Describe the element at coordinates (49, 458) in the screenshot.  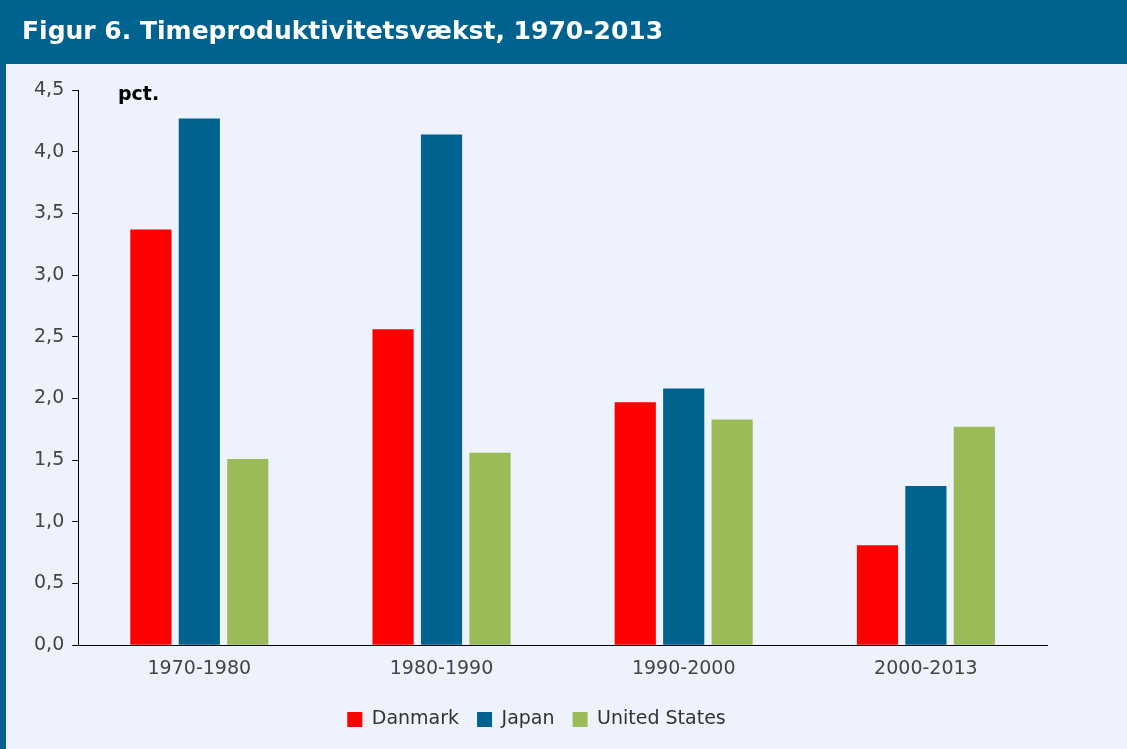
I see `y-tick-label: 1,5` at that location.